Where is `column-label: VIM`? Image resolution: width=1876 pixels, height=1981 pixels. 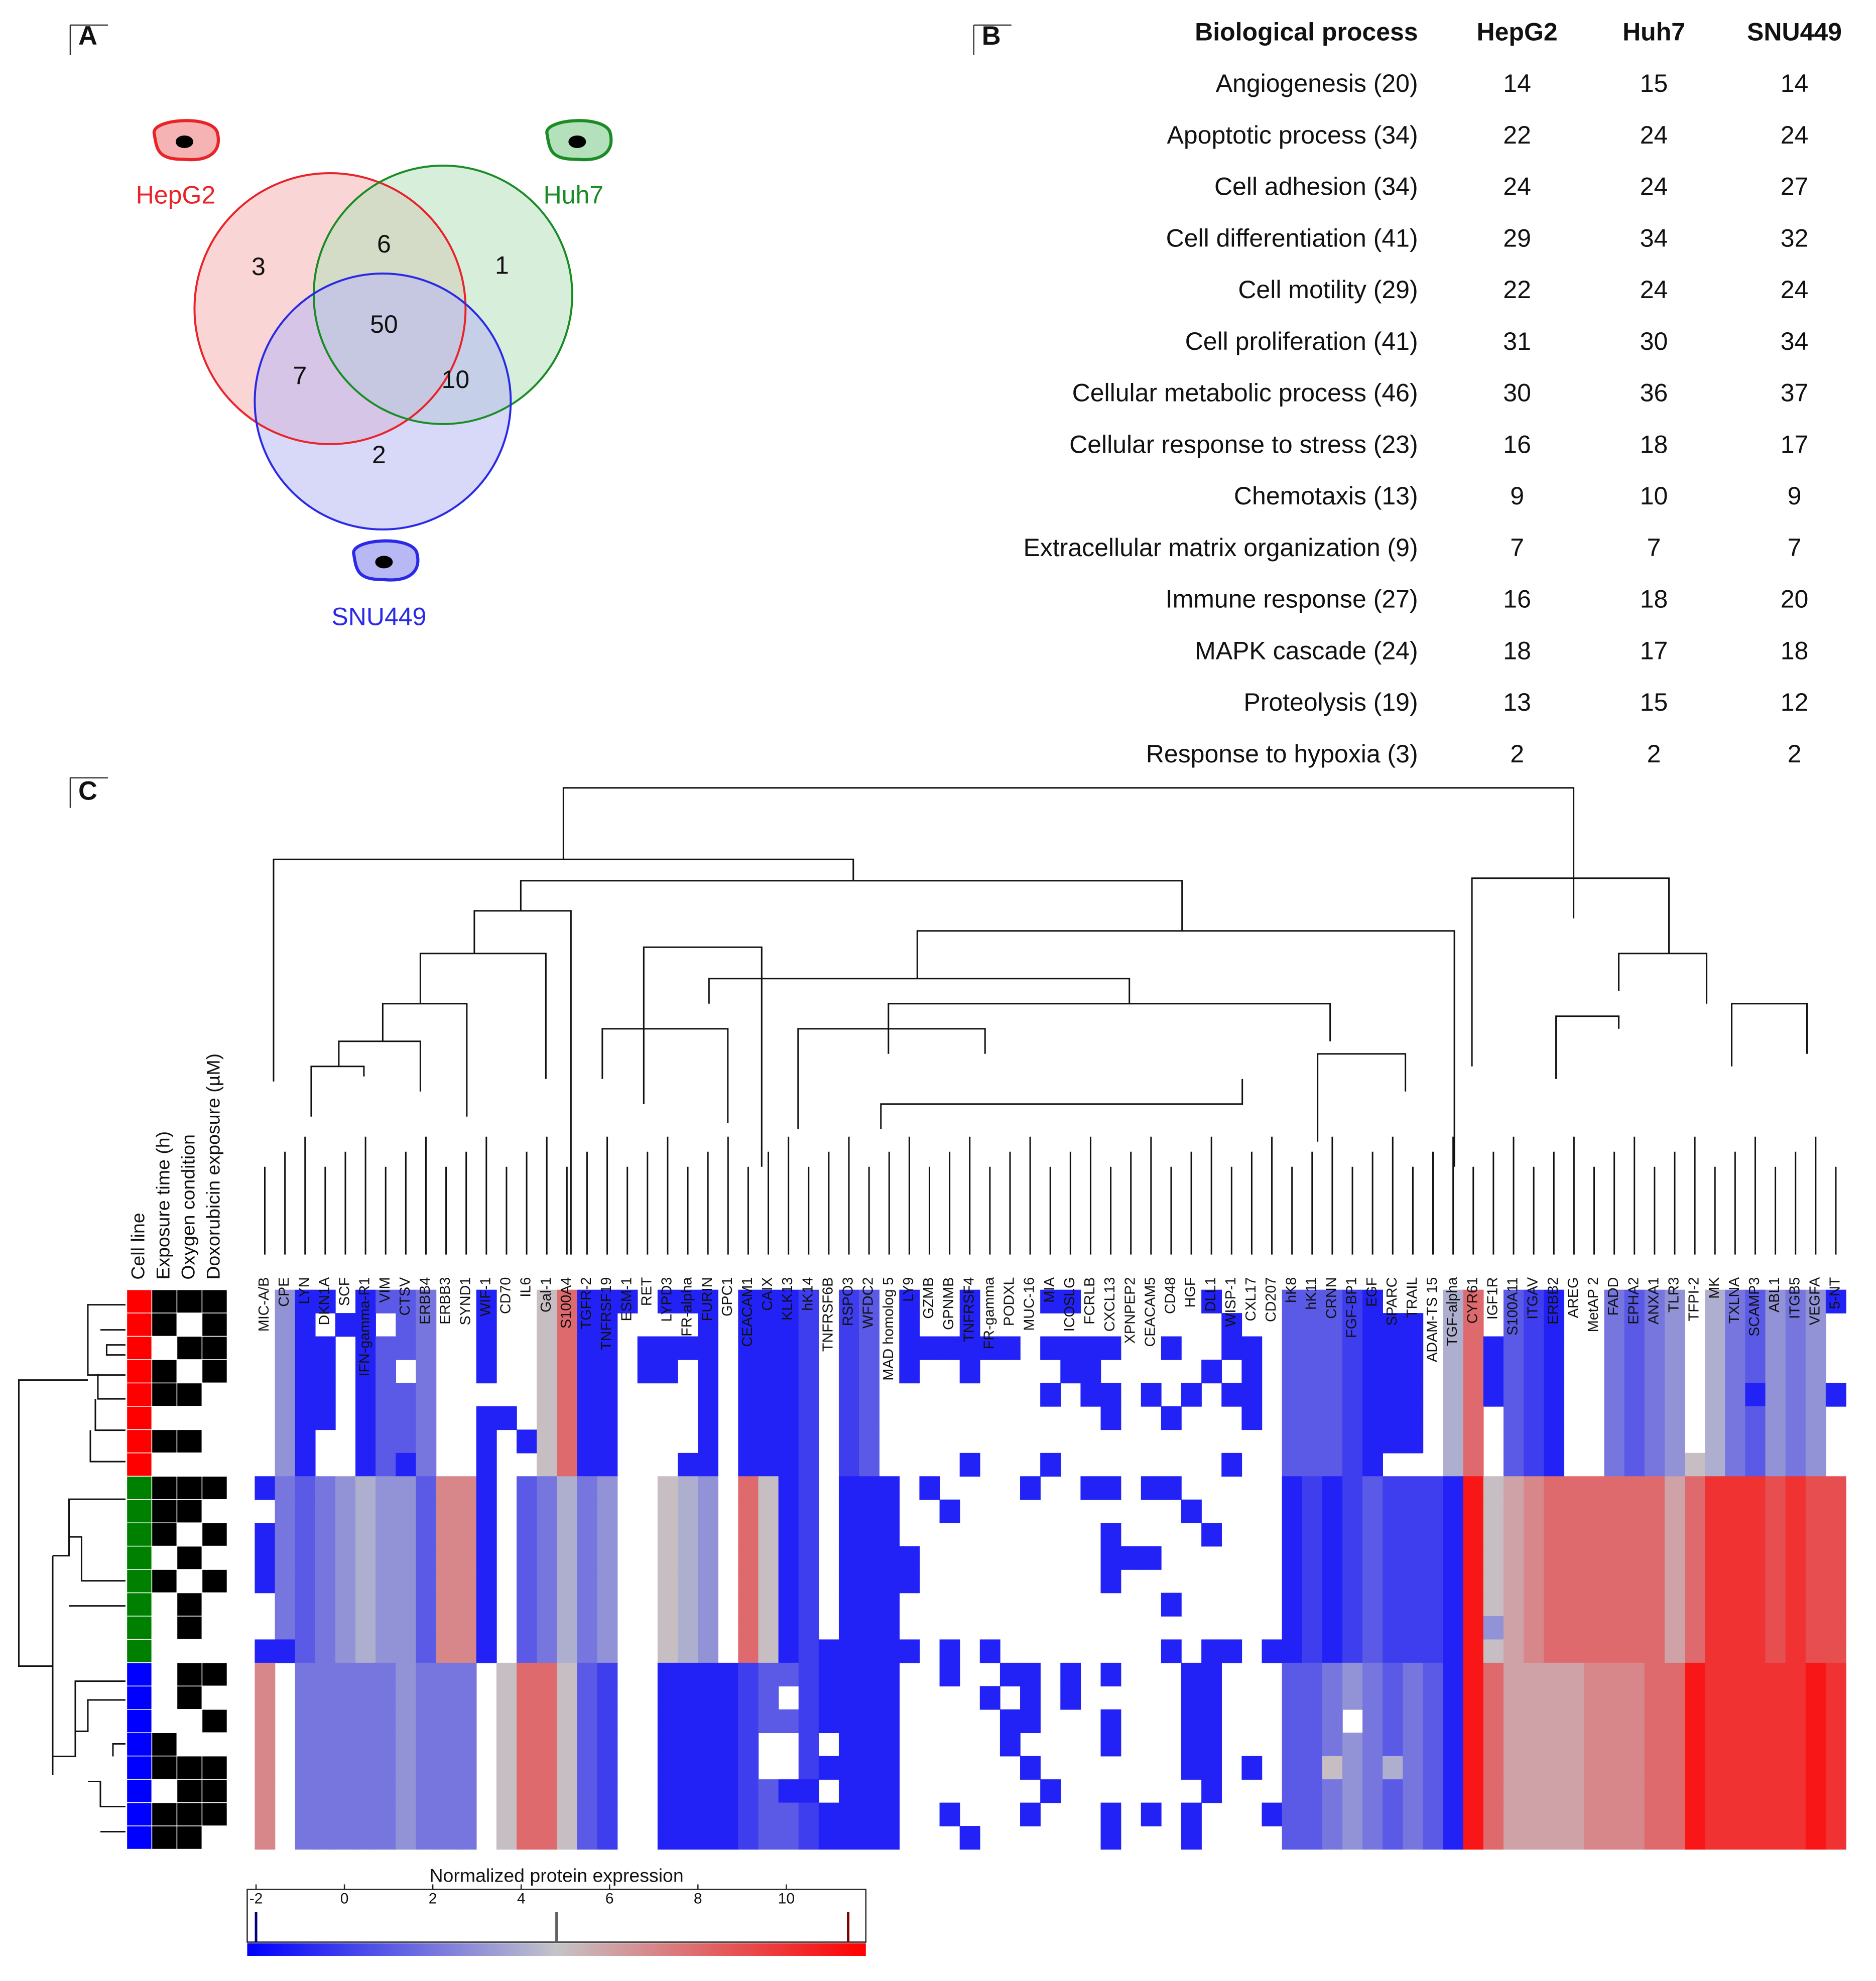 column-label: VIM is located at coordinates (385, 1290).